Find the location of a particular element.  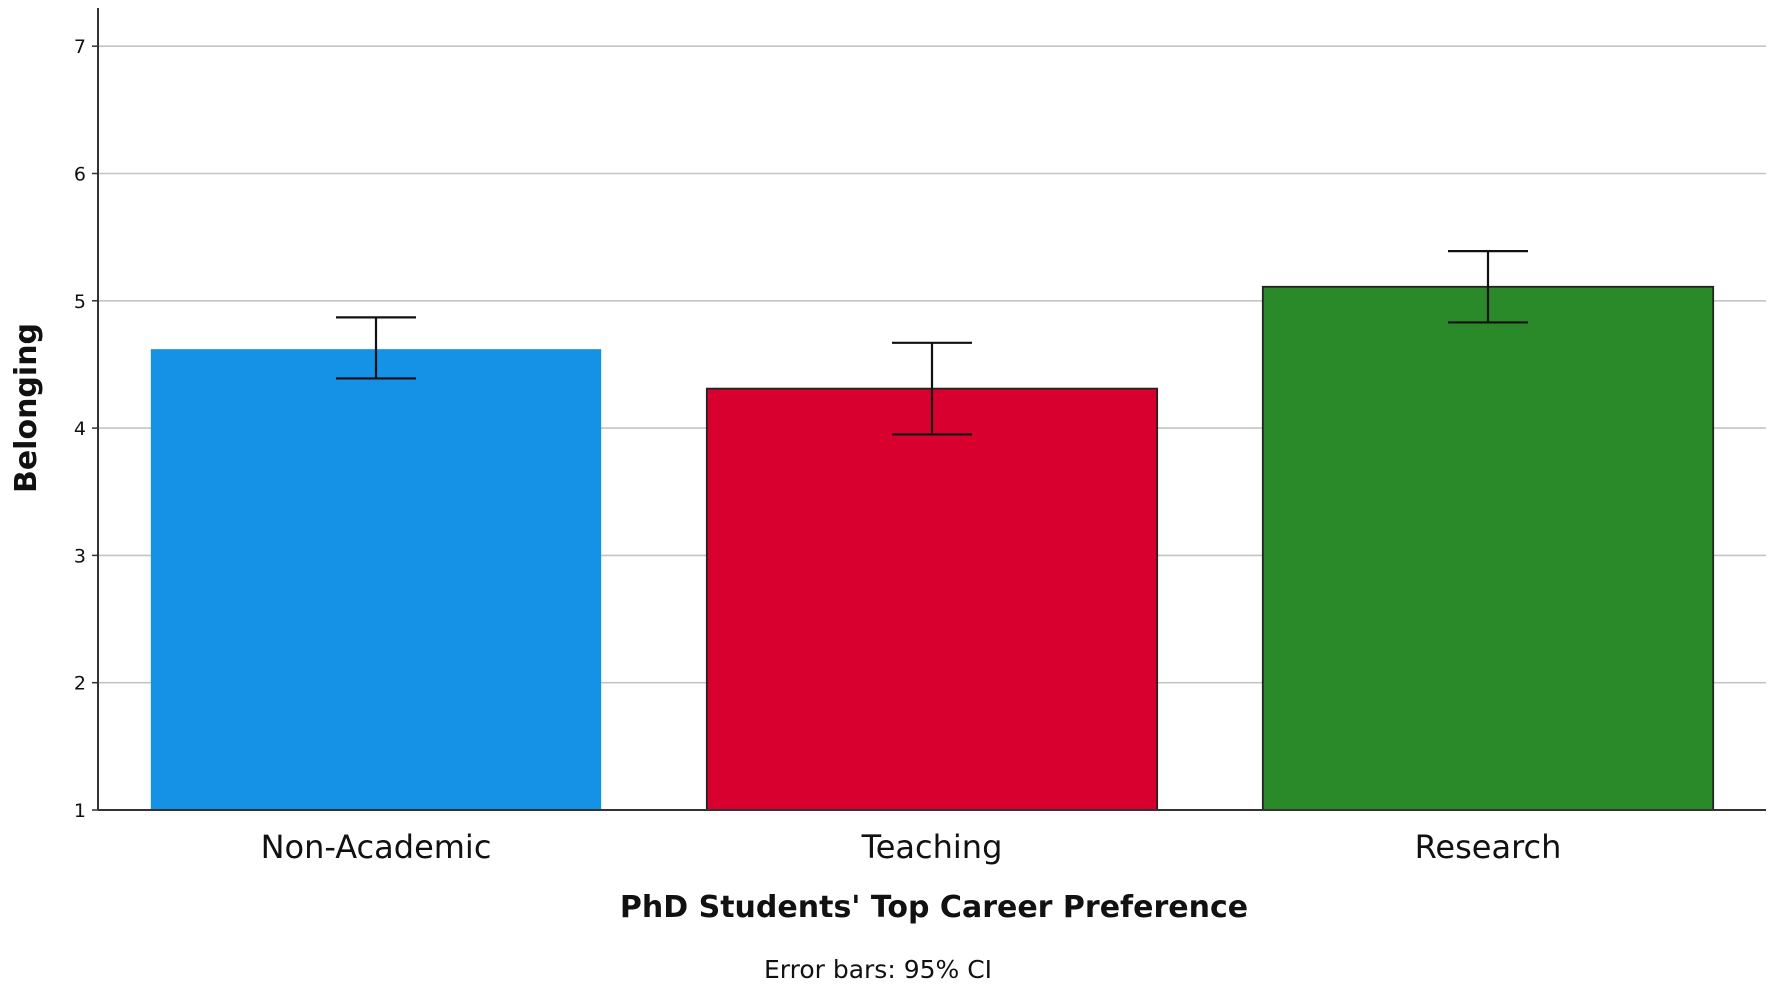

x-tick-label: Non-Academic is located at coordinates (376, 847).